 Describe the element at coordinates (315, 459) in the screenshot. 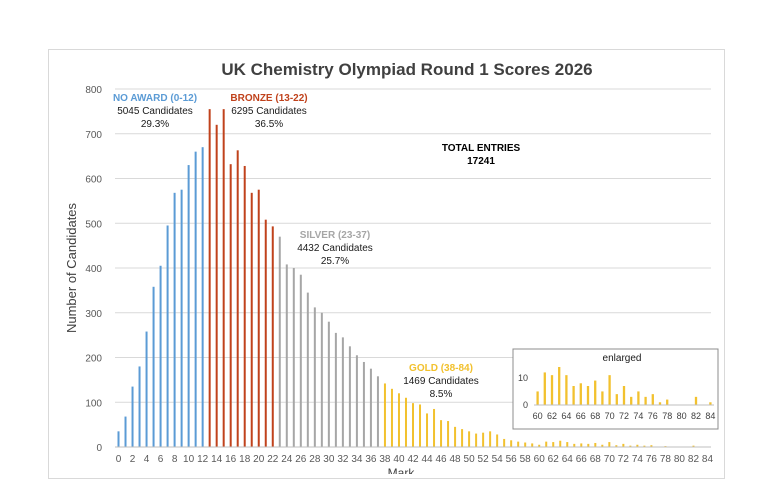

I see `x-tick-label: 28` at that location.